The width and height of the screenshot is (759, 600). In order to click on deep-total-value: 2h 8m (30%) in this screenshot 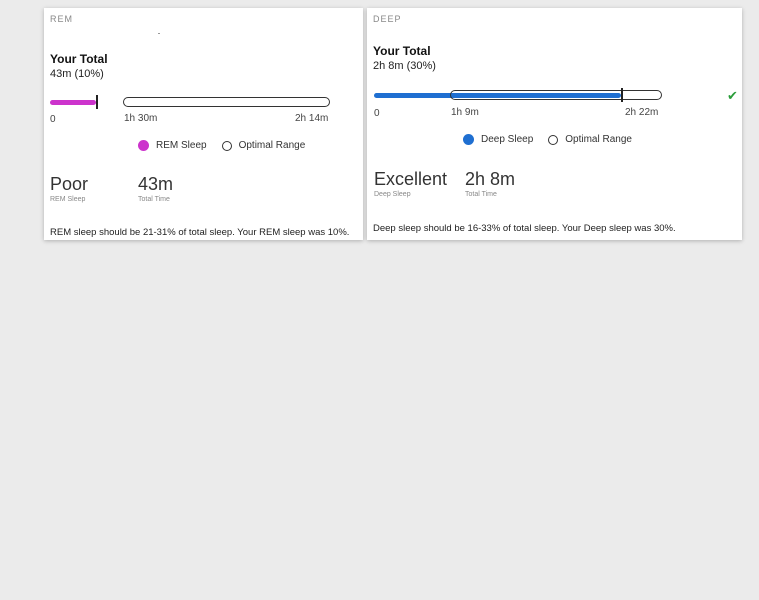, I will do `click(404, 66)`.